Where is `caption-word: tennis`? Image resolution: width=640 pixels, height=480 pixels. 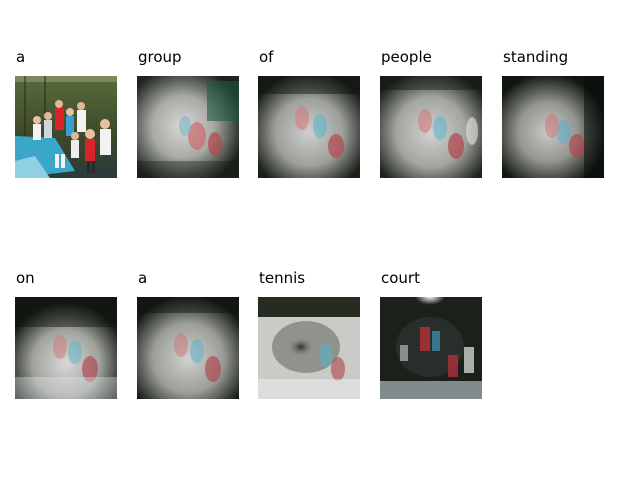
caption-word: tennis is located at coordinates (282, 278).